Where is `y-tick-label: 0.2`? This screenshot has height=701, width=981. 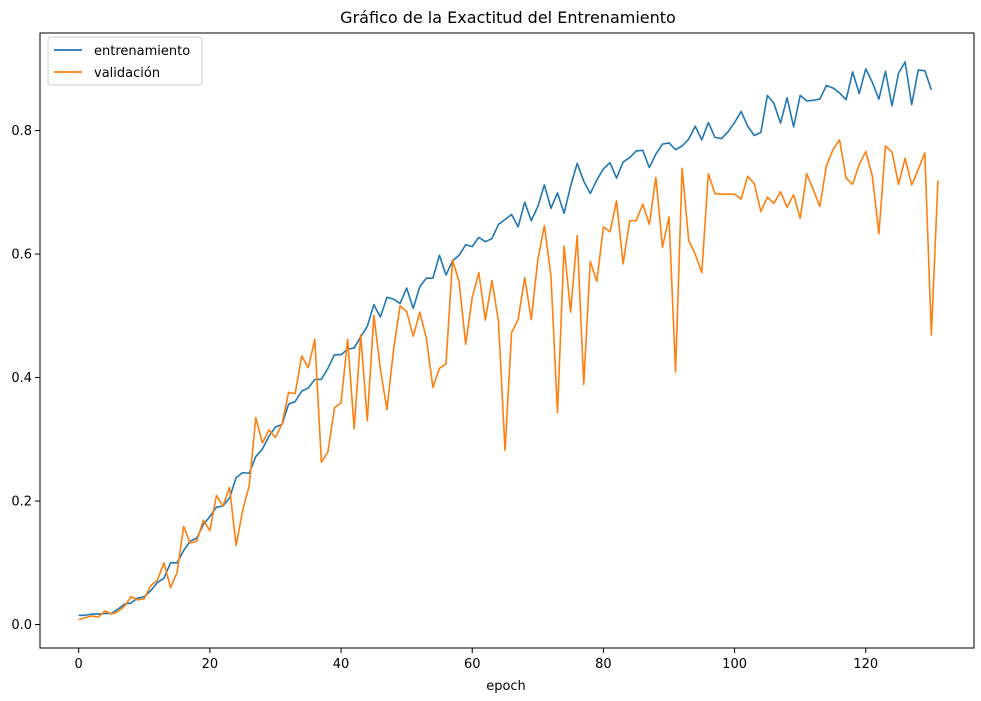
y-tick-label: 0.2 is located at coordinates (21, 502).